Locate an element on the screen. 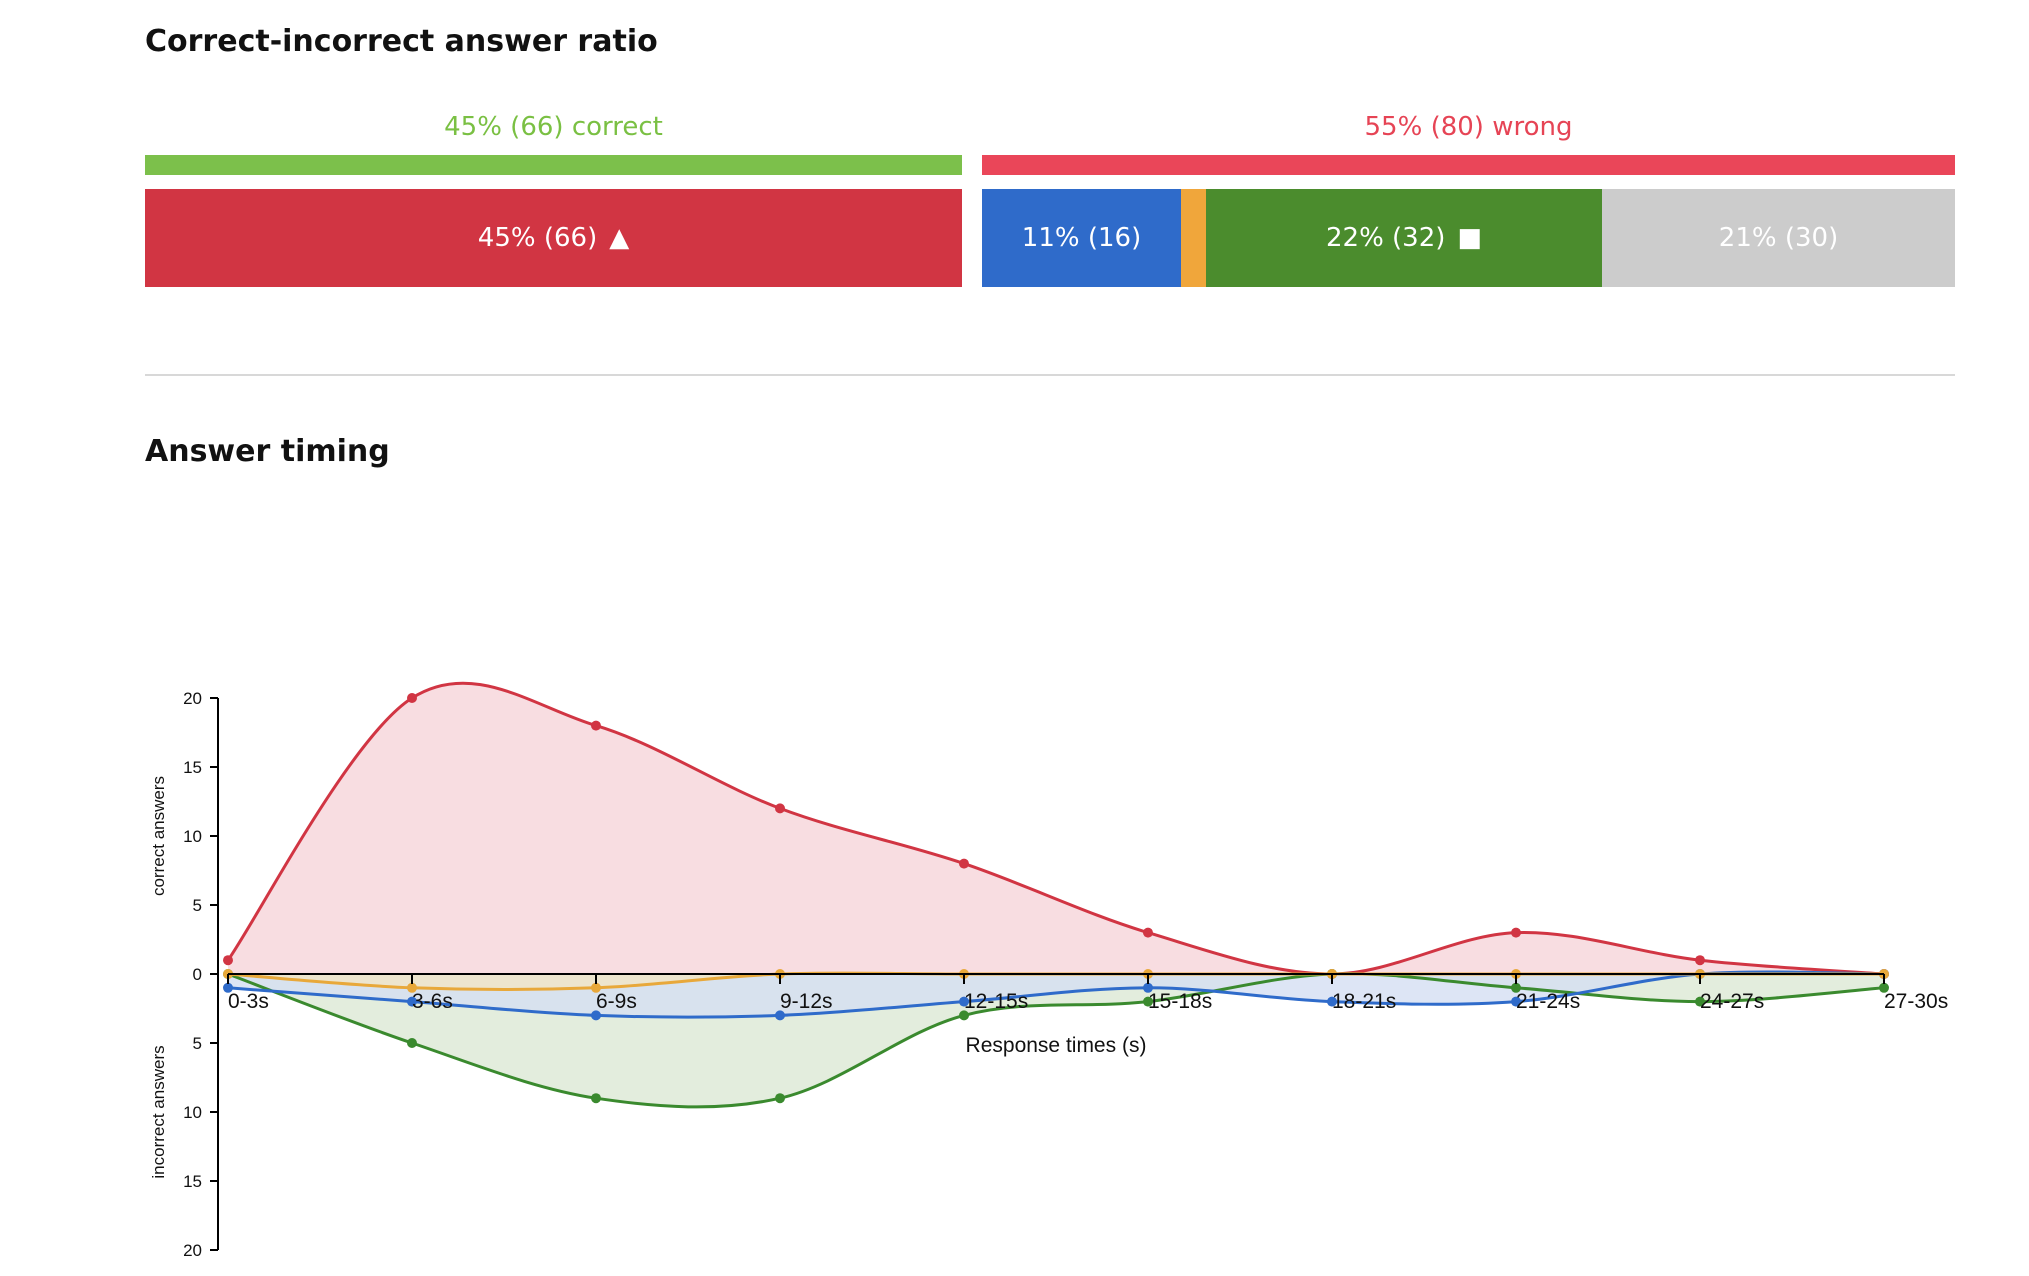 The height and width of the screenshot is (1276, 2029). x-tick-label: 15-18s is located at coordinates (1180, 1001).